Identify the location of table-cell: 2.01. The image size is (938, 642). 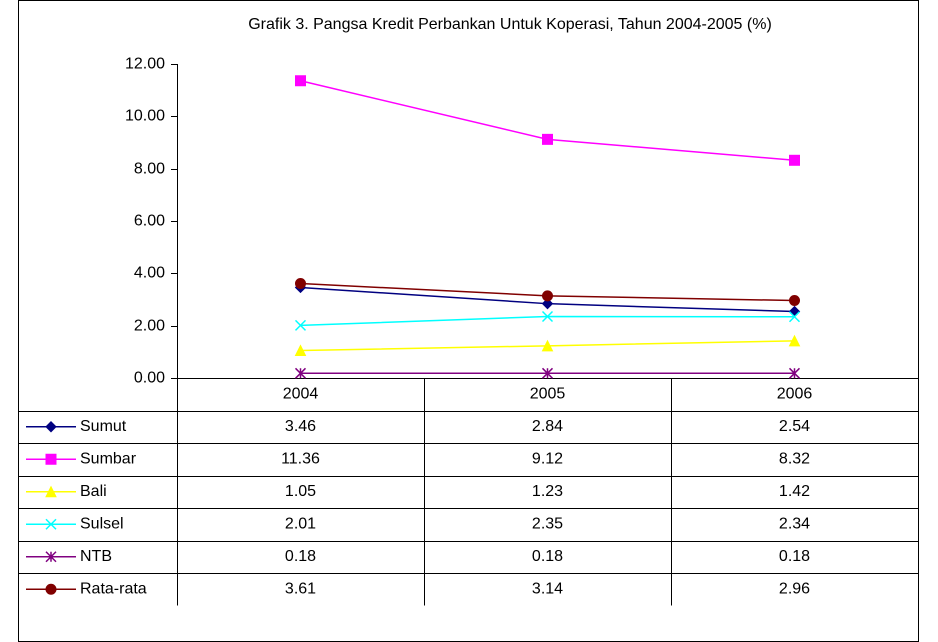
(300, 523).